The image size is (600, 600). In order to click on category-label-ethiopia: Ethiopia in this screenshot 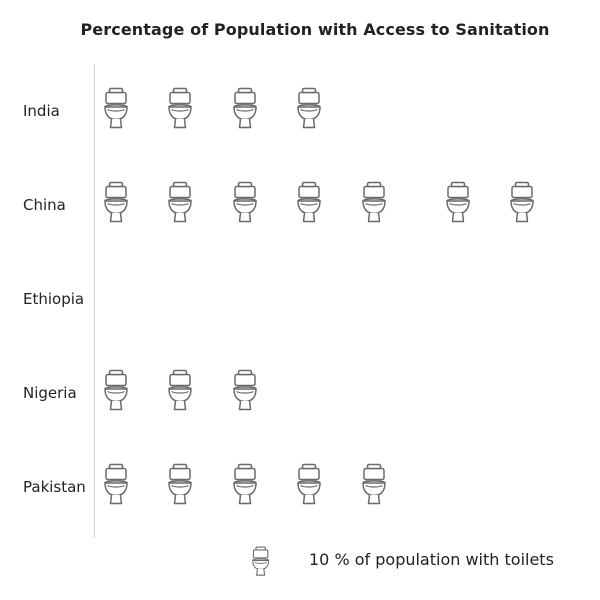, I will do `click(54, 299)`.